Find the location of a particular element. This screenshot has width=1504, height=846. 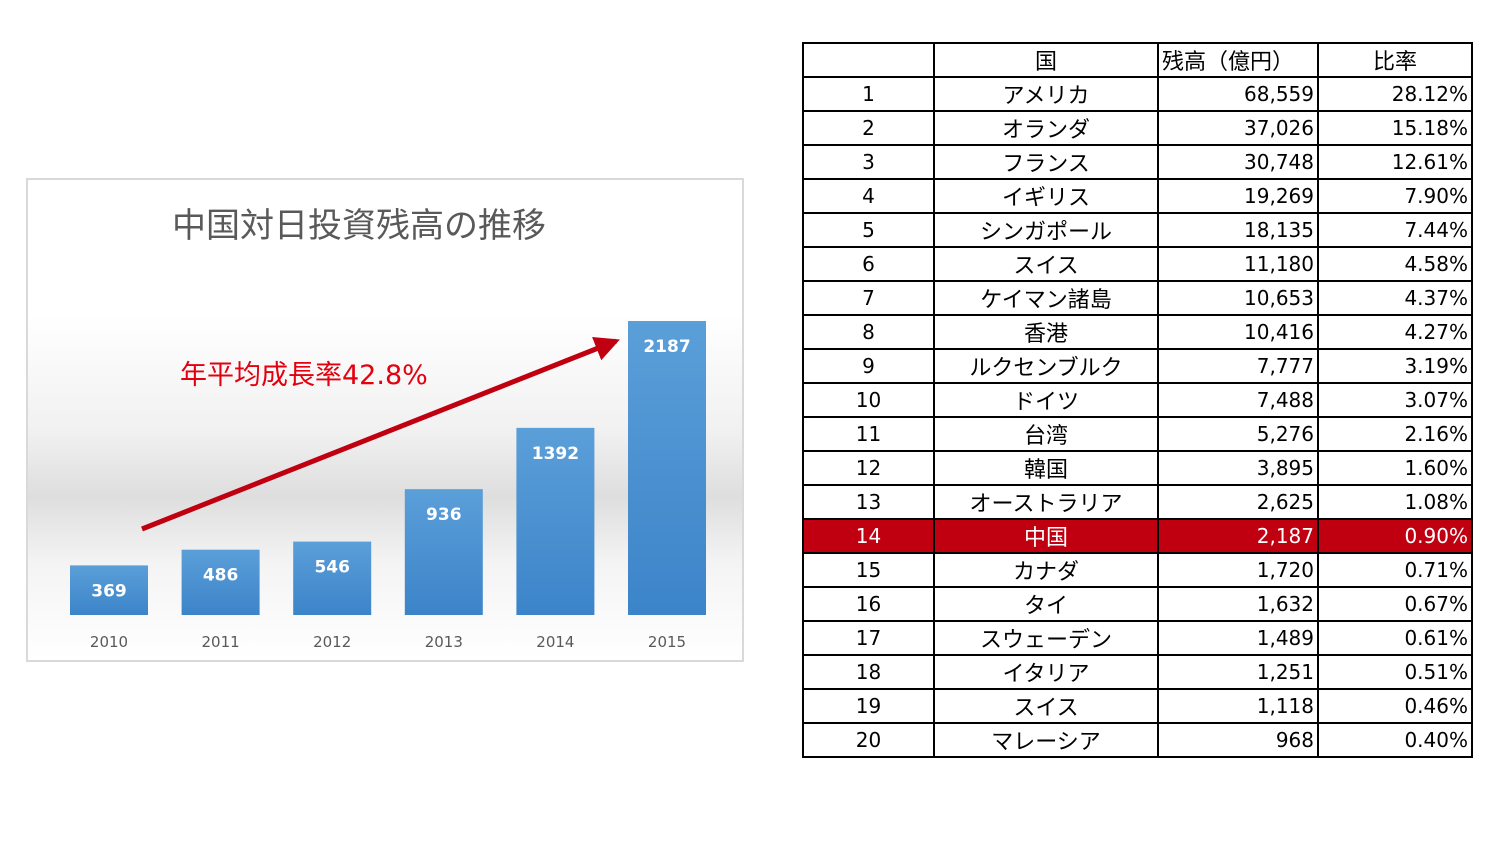

country-cell: アメリカ is located at coordinates (1046, 94).